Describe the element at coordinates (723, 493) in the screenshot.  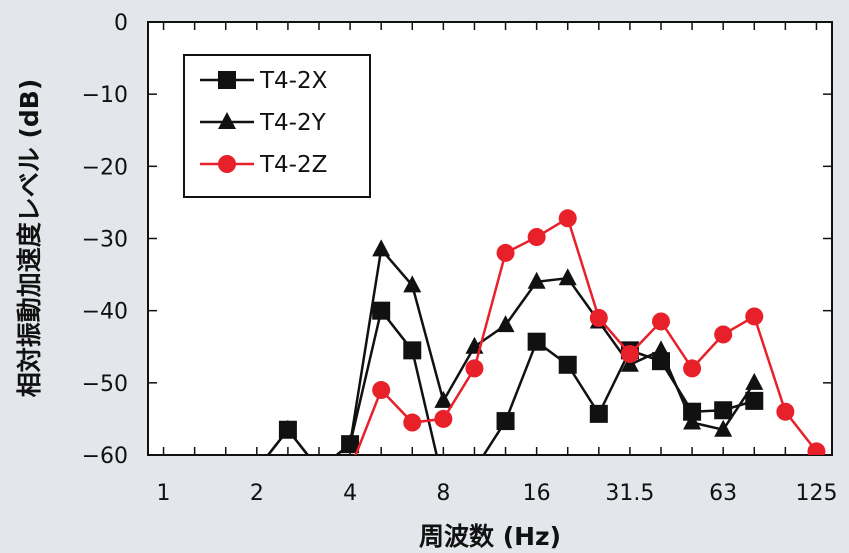
I see `x-tick-label: 63` at that location.